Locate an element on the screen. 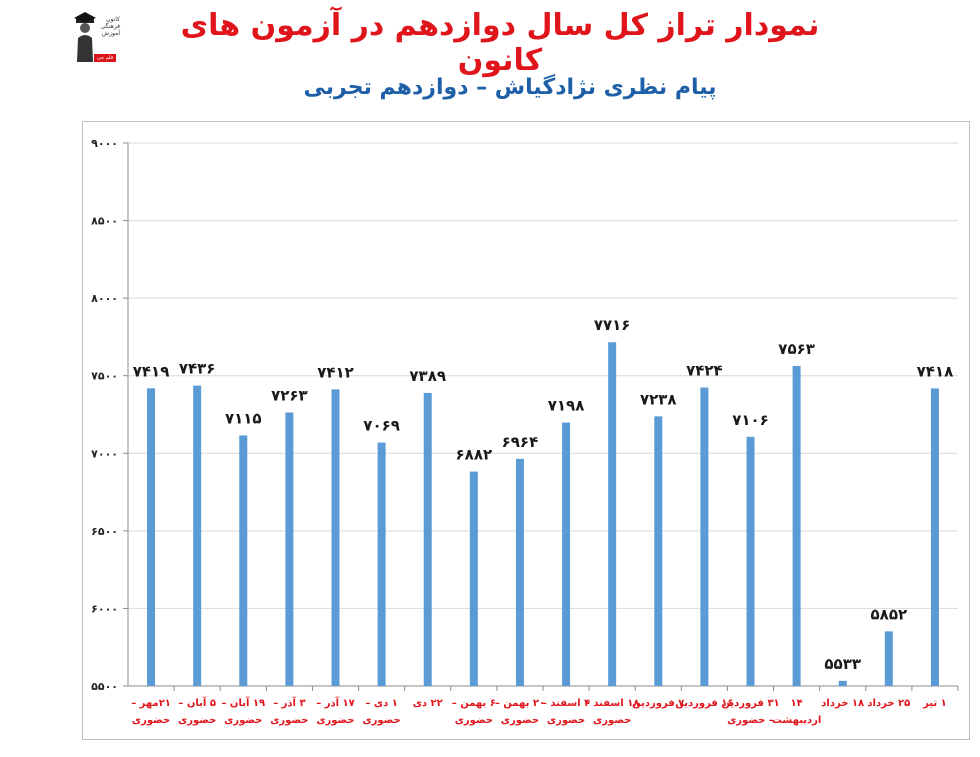  data-label: ۷۰۶۹ is located at coordinates (381, 426).